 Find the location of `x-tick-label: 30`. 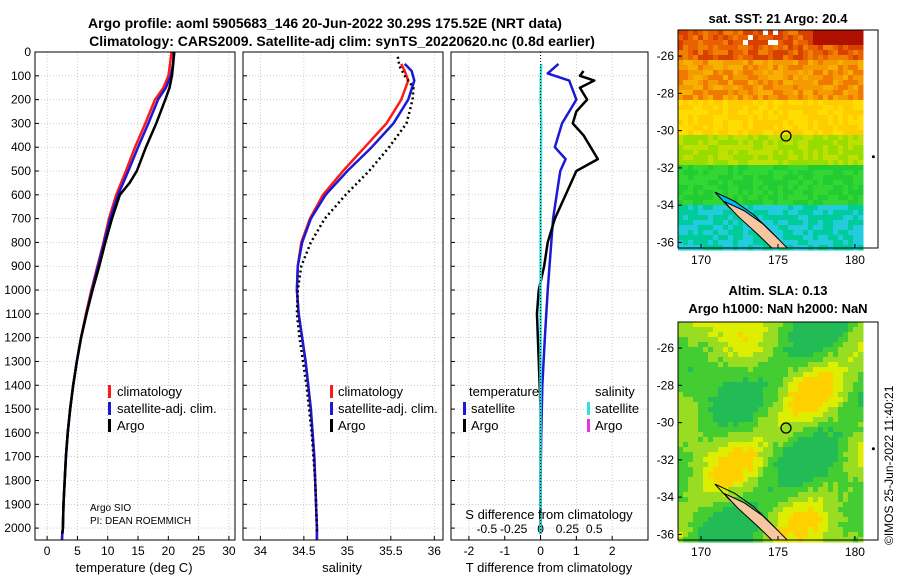

x-tick-label: 30 is located at coordinates (229, 551).